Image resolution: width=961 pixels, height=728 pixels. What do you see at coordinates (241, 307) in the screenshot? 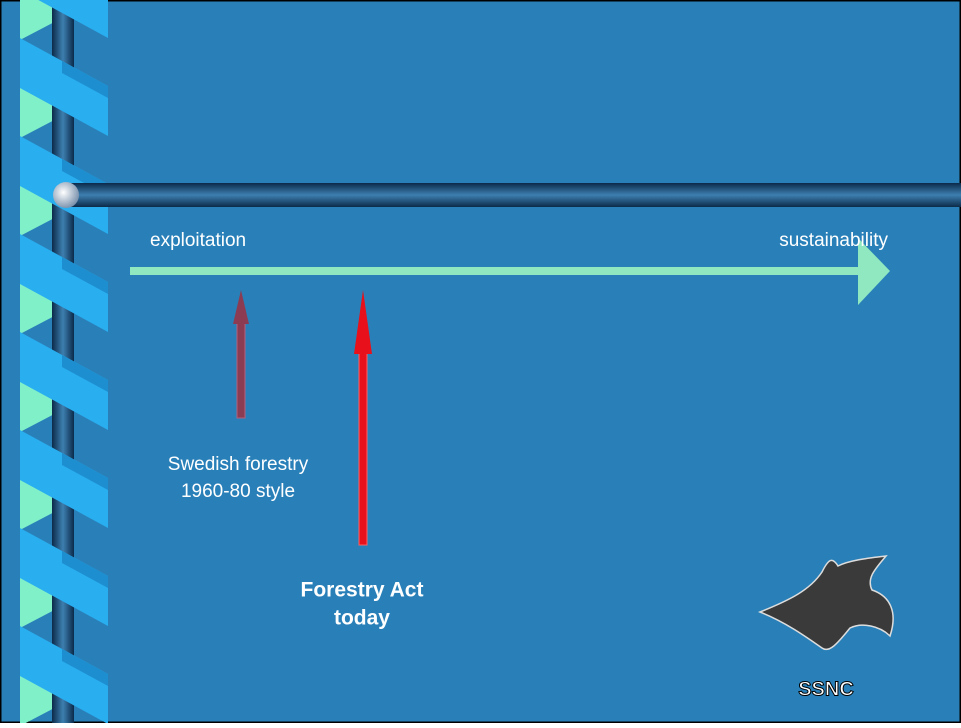
I see `old-arrow-head` at bounding box center [241, 307].